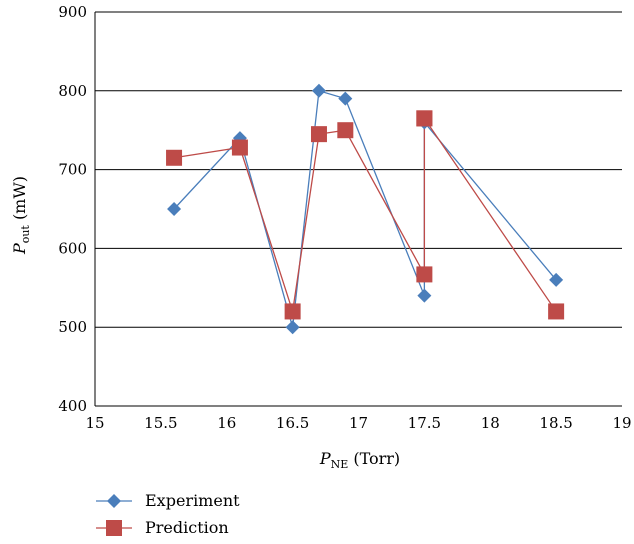 The width and height of the screenshot is (634, 544). What do you see at coordinates (21, 215) in the screenshot?
I see `y-axis-title: Pout (mW)` at bounding box center [21, 215].